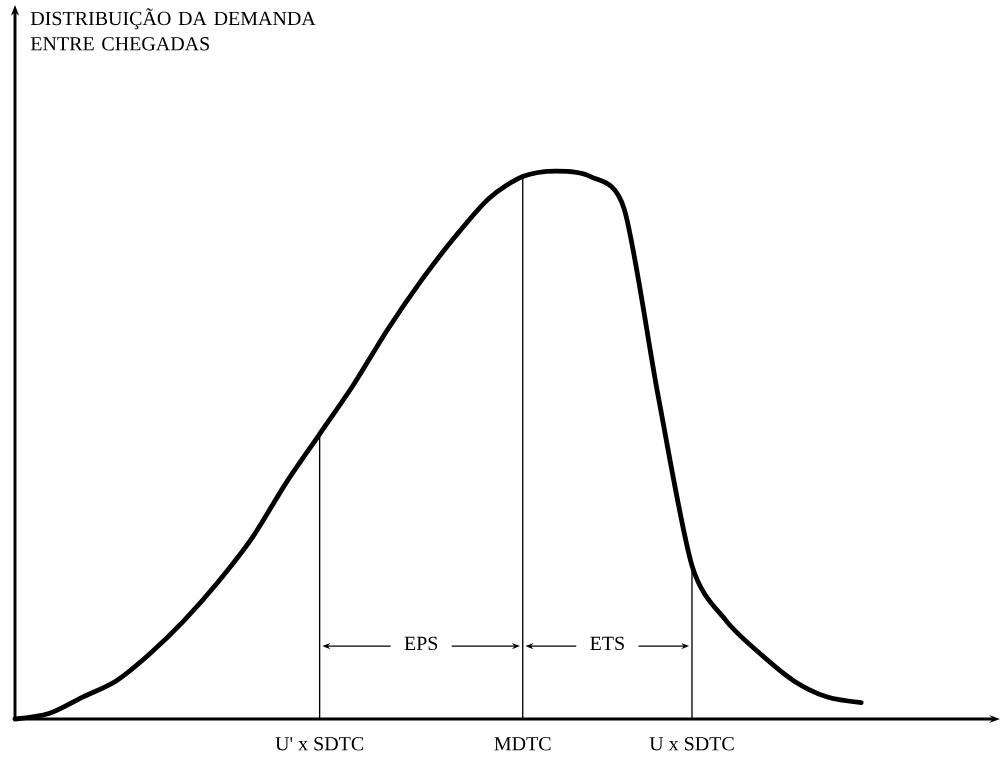 The height and width of the screenshot is (768, 1003). Describe the element at coordinates (607, 643) in the screenshot. I see `annotation: ETS` at that location.